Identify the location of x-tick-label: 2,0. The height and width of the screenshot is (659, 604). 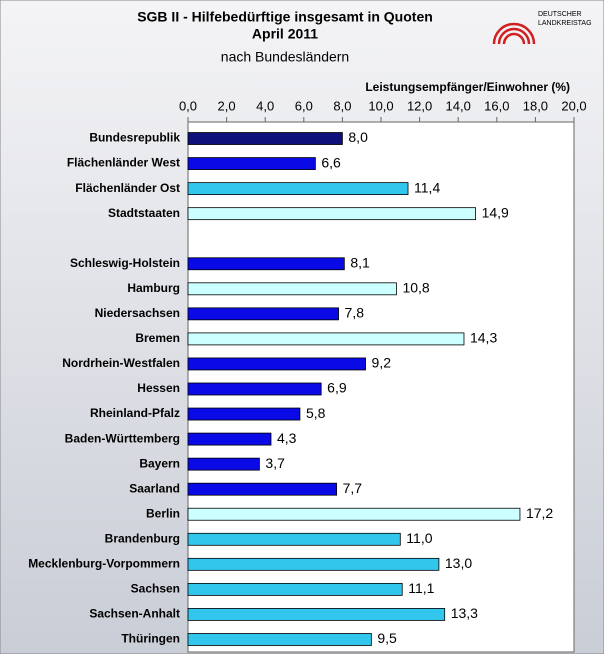
(227, 105).